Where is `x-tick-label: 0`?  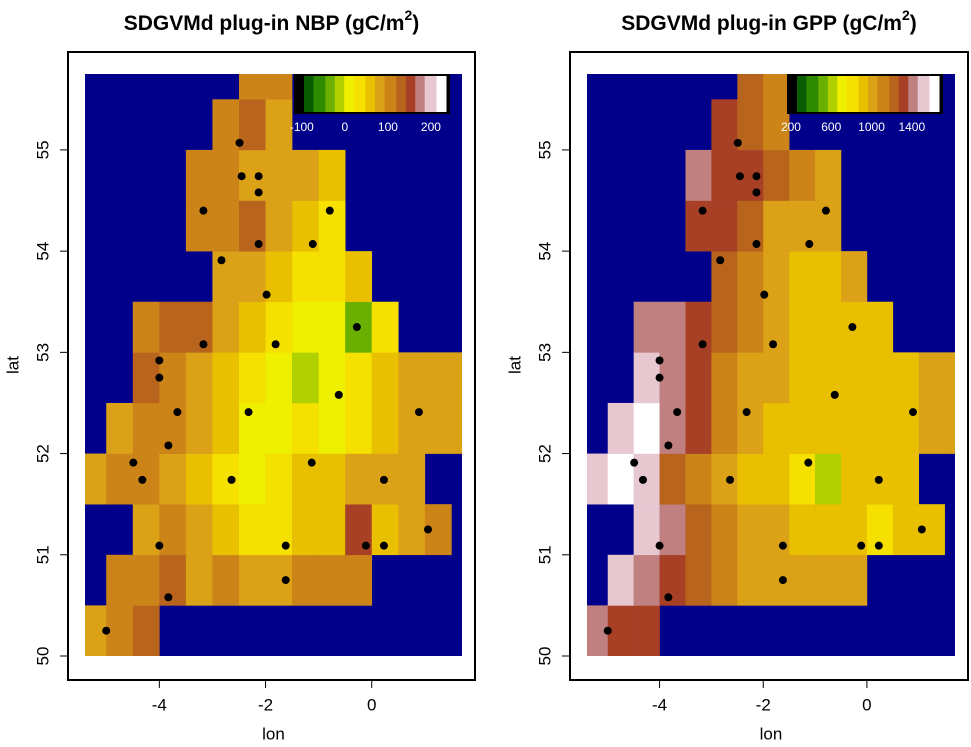 x-tick-label: 0 is located at coordinates (866, 704).